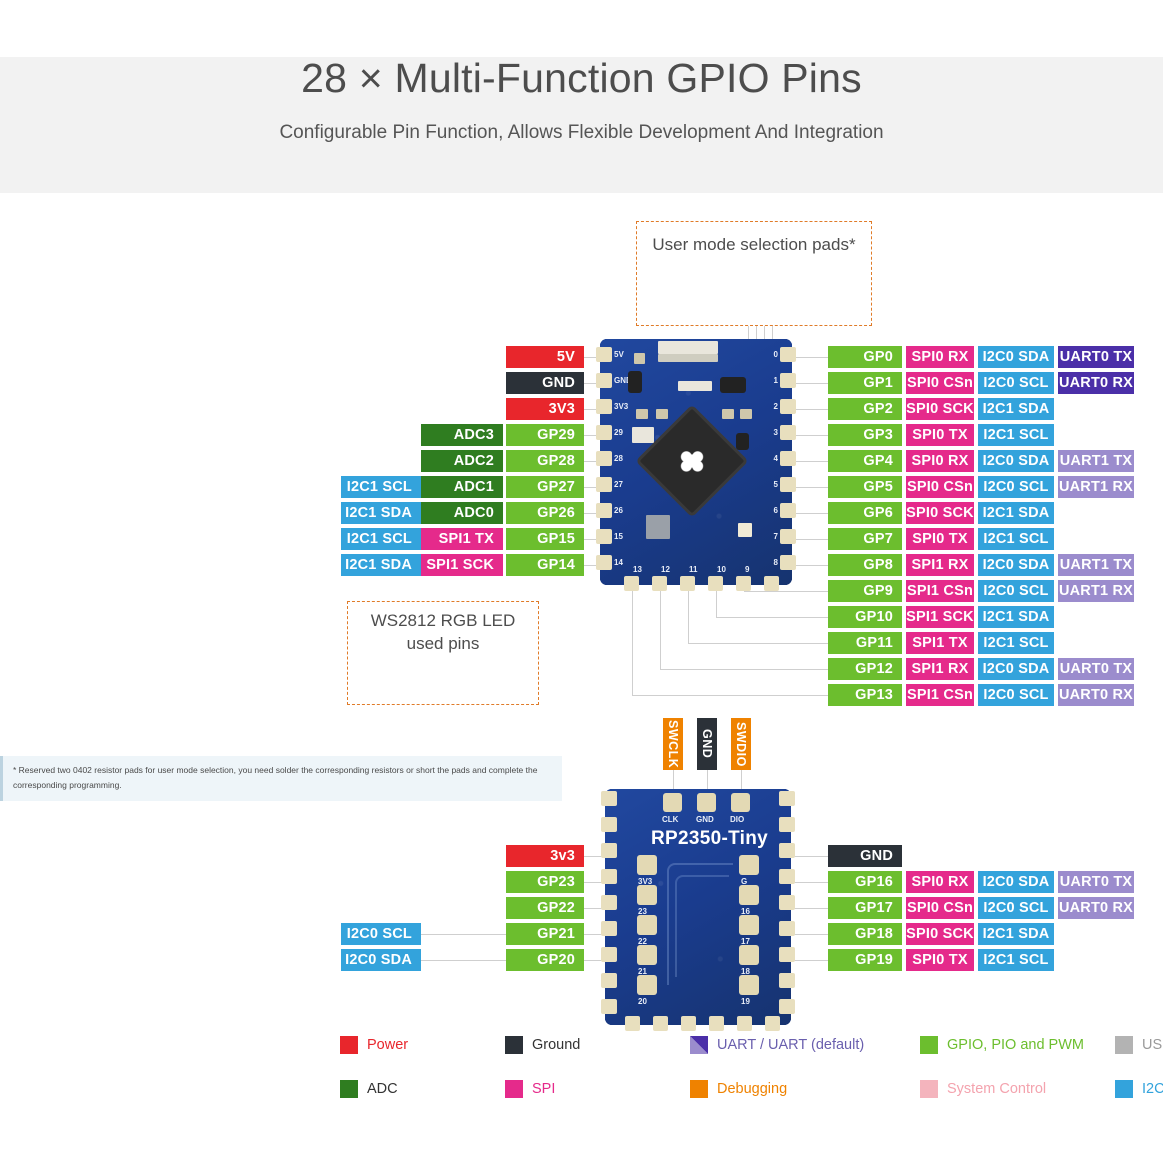 This screenshot has height=1163, width=1163. I want to click on right-spi-GP0: SPI0 RX, so click(940, 357).